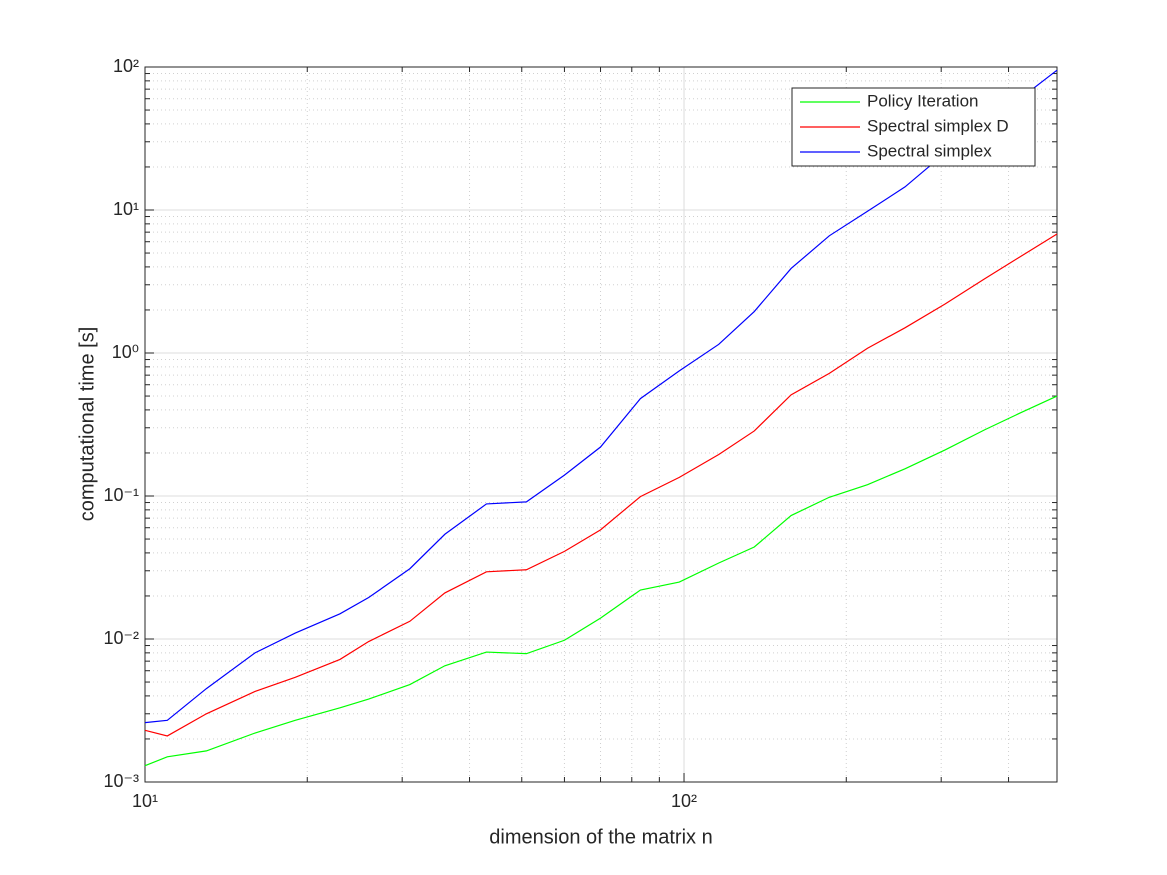 The height and width of the screenshot is (875, 1167). I want to click on legend-label: Spectral simplex, so click(929, 150).